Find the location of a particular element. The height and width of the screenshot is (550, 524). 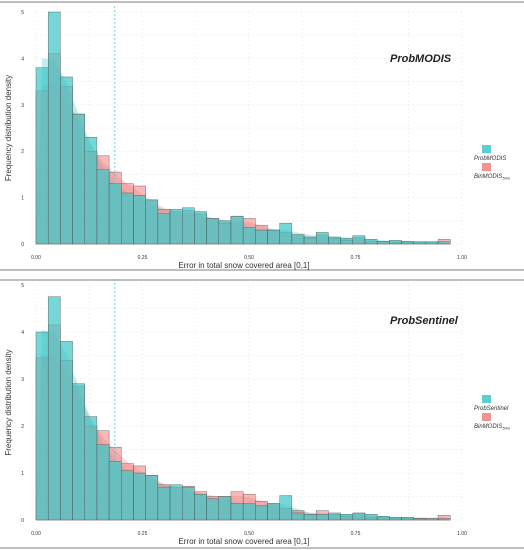

chart-title: ProbMODIS is located at coordinates (421, 59).